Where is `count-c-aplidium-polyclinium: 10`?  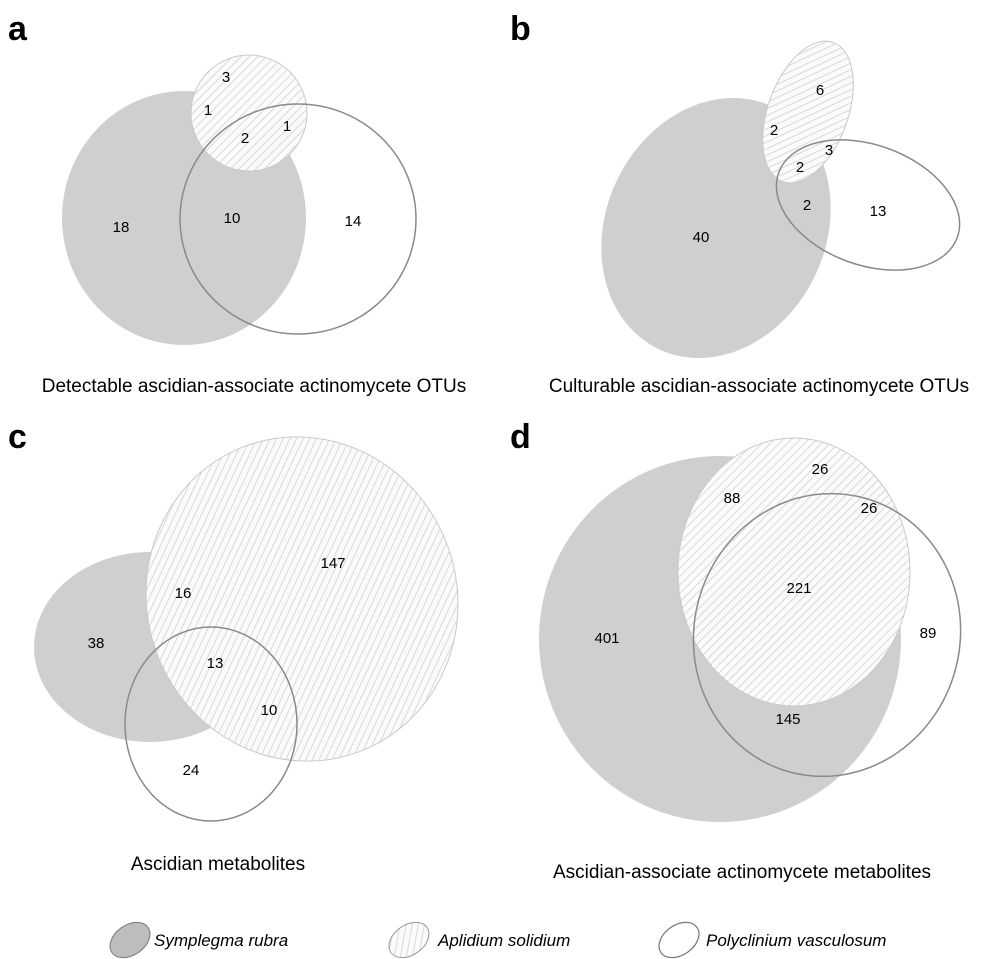
count-c-aplidium-polyclinium: 10 is located at coordinates (269, 710).